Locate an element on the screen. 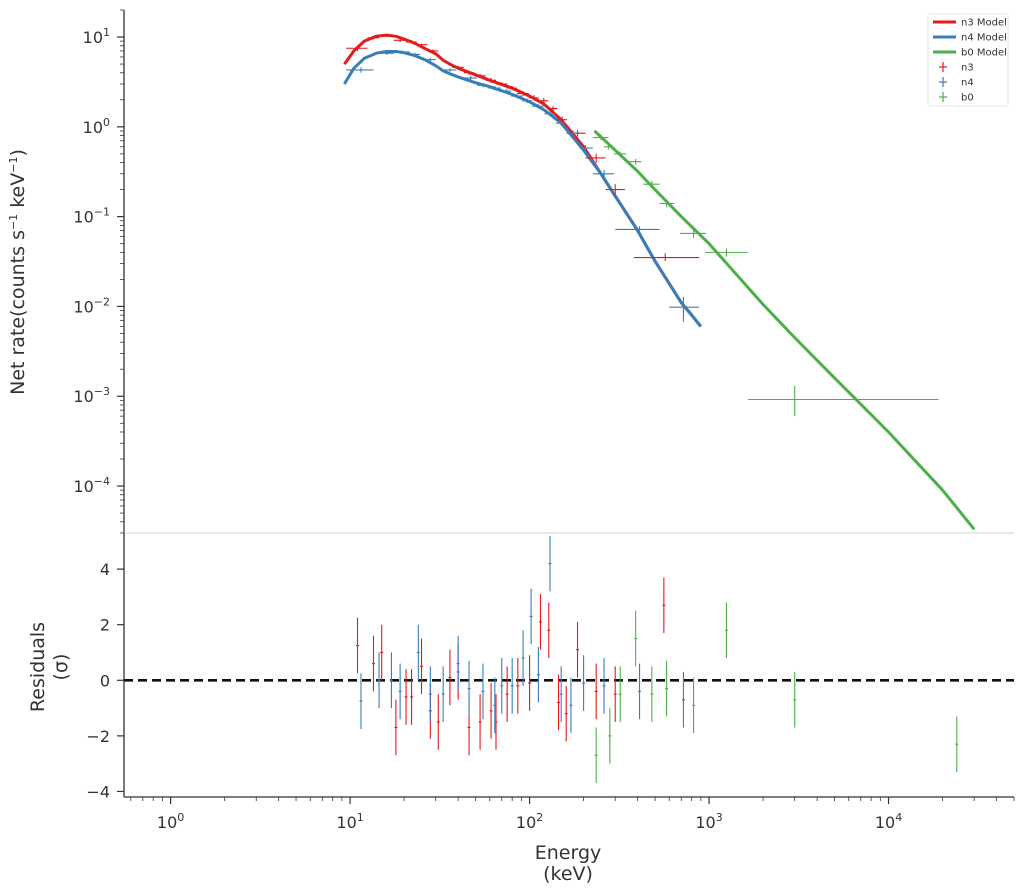 This screenshot has height=894, width=1023. y-tick-label: 10⁻⁴ is located at coordinates (91, 485).